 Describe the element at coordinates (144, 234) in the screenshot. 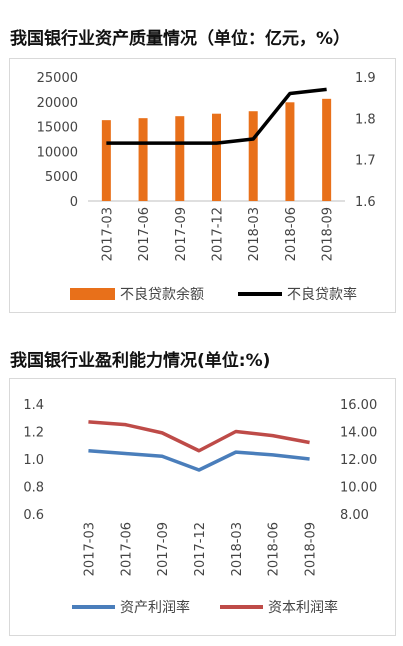

I see `chart1-category-label: 2017-06` at that location.